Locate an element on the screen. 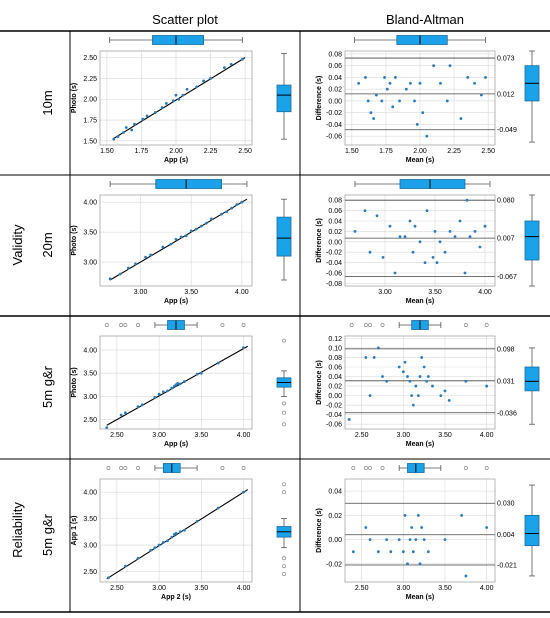  ba-r0-xlabel: Mean (s) is located at coordinates (420, 160).